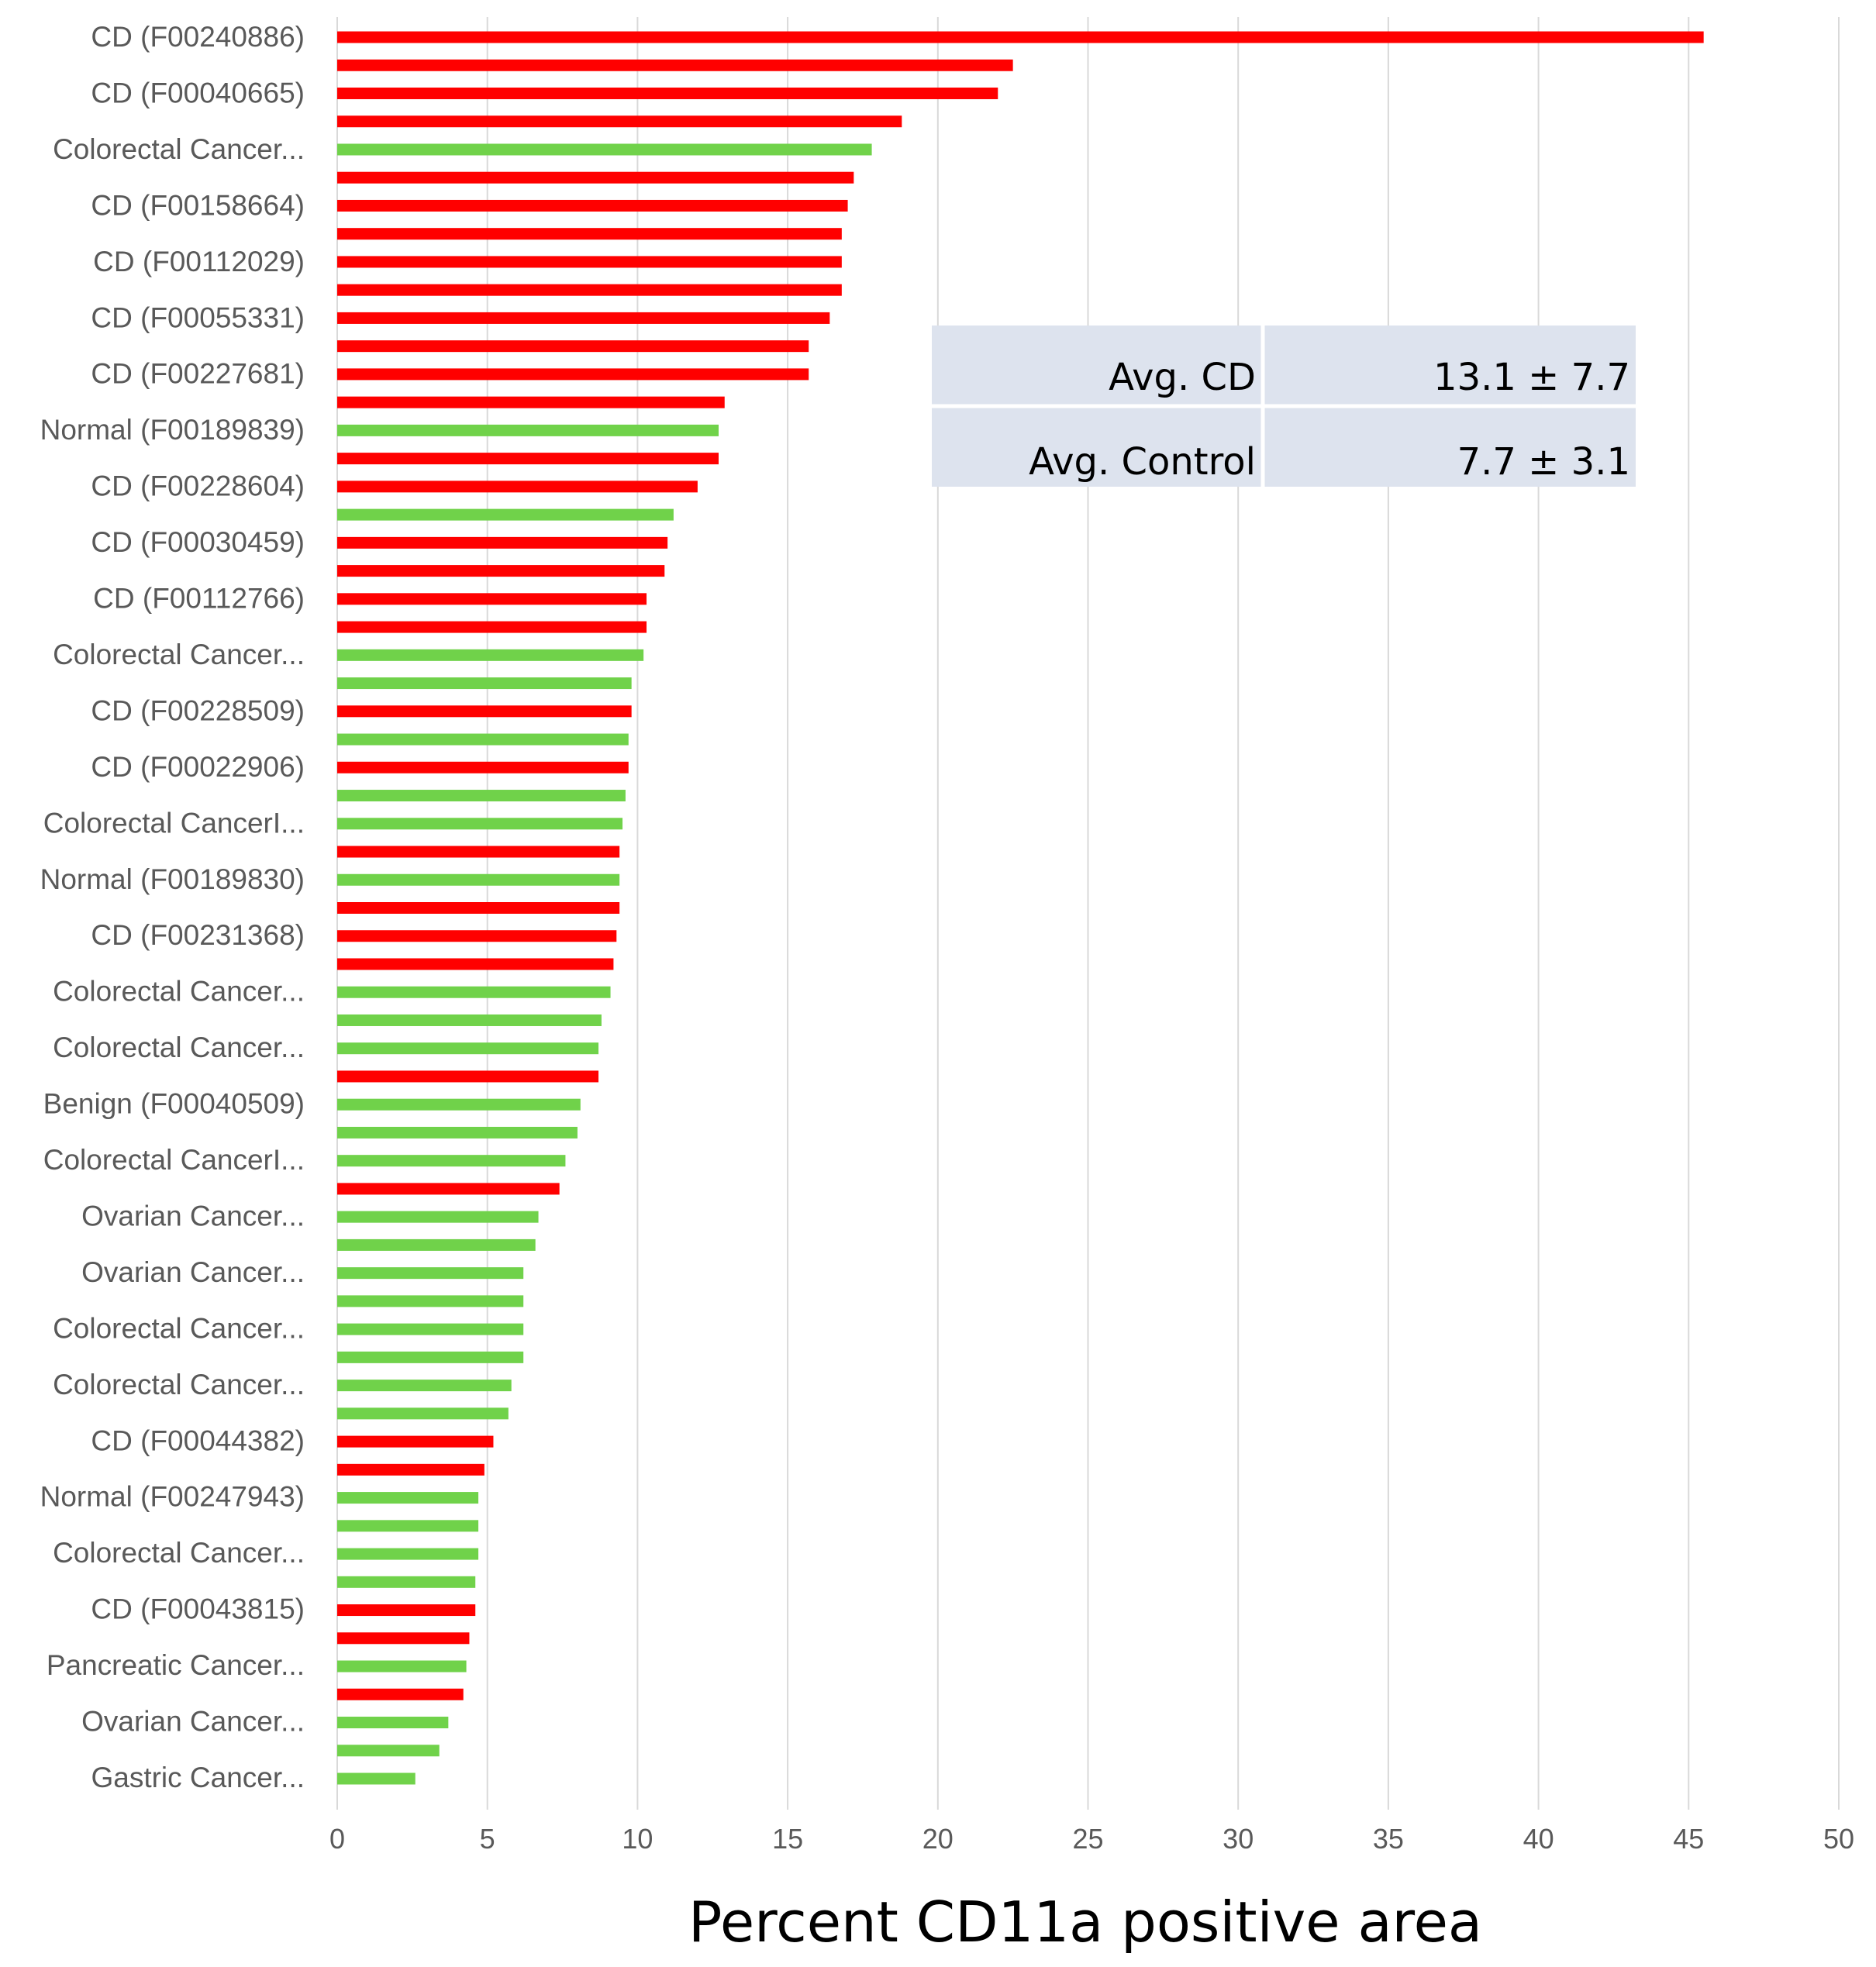 The height and width of the screenshot is (1967, 1876). What do you see at coordinates (198, 317) in the screenshot?
I see `category-label: CD (F00055331)` at bounding box center [198, 317].